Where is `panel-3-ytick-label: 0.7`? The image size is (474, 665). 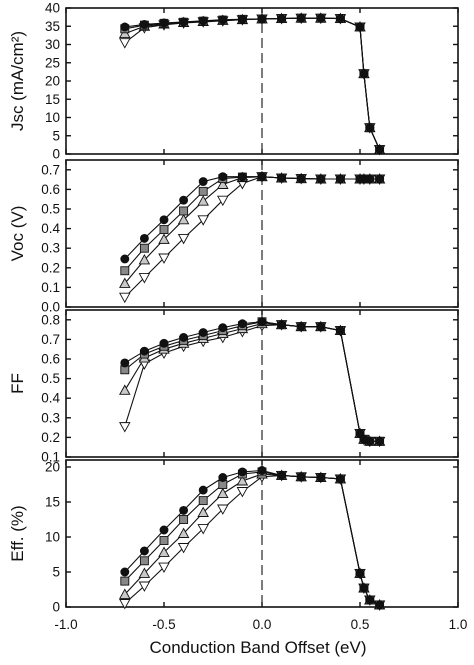 panel-3-ytick-label: 0.7 is located at coordinates (50, 339).